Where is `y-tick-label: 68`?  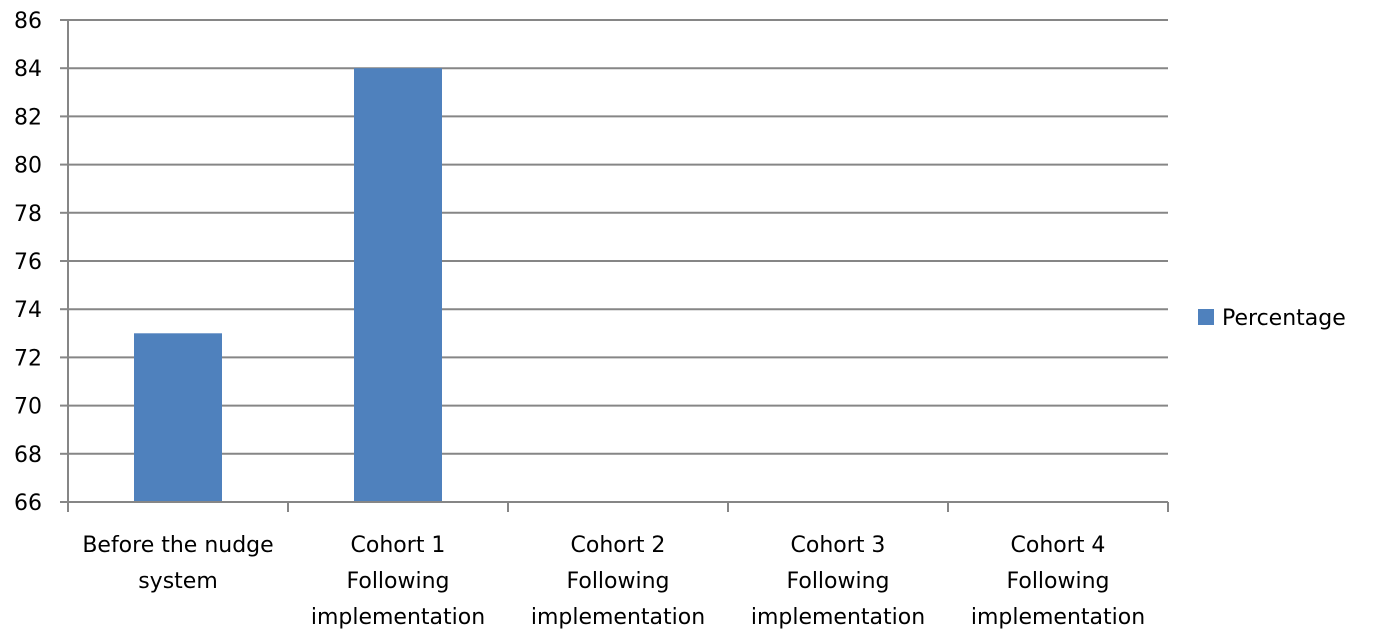
y-tick-label: 68 is located at coordinates (28, 455).